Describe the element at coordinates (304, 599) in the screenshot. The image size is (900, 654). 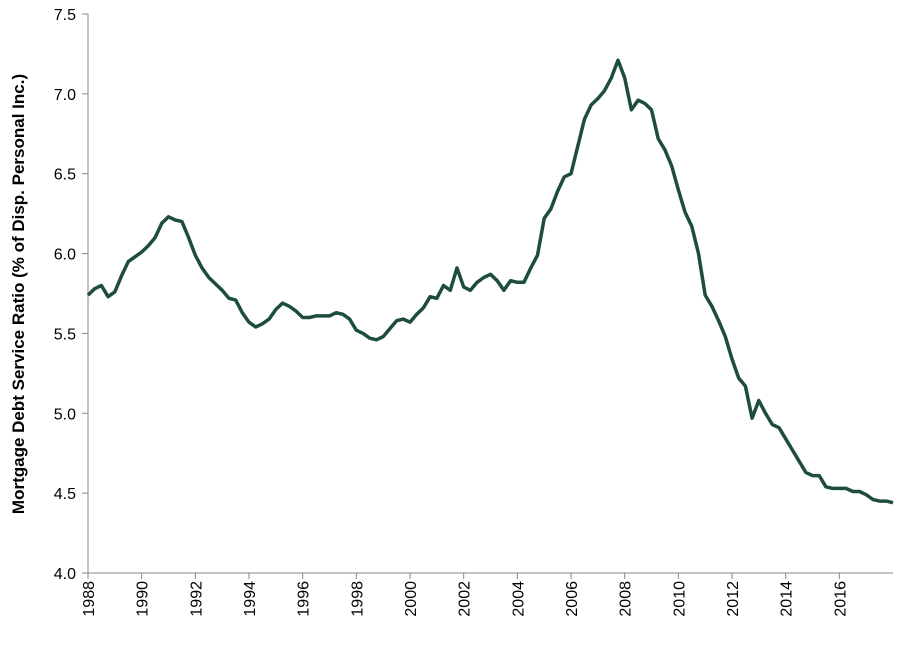
I see `x-tick-label: 1996` at that location.